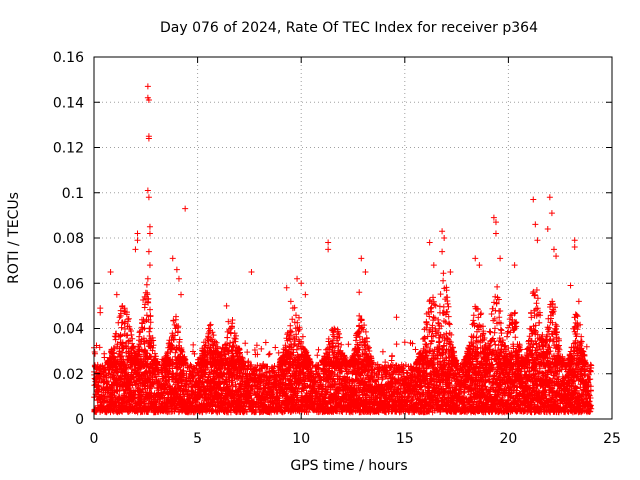 The height and width of the screenshot is (480, 640). What do you see at coordinates (68, 103) in the screenshot?
I see `y-tick-label: 0.14` at bounding box center [68, 103].